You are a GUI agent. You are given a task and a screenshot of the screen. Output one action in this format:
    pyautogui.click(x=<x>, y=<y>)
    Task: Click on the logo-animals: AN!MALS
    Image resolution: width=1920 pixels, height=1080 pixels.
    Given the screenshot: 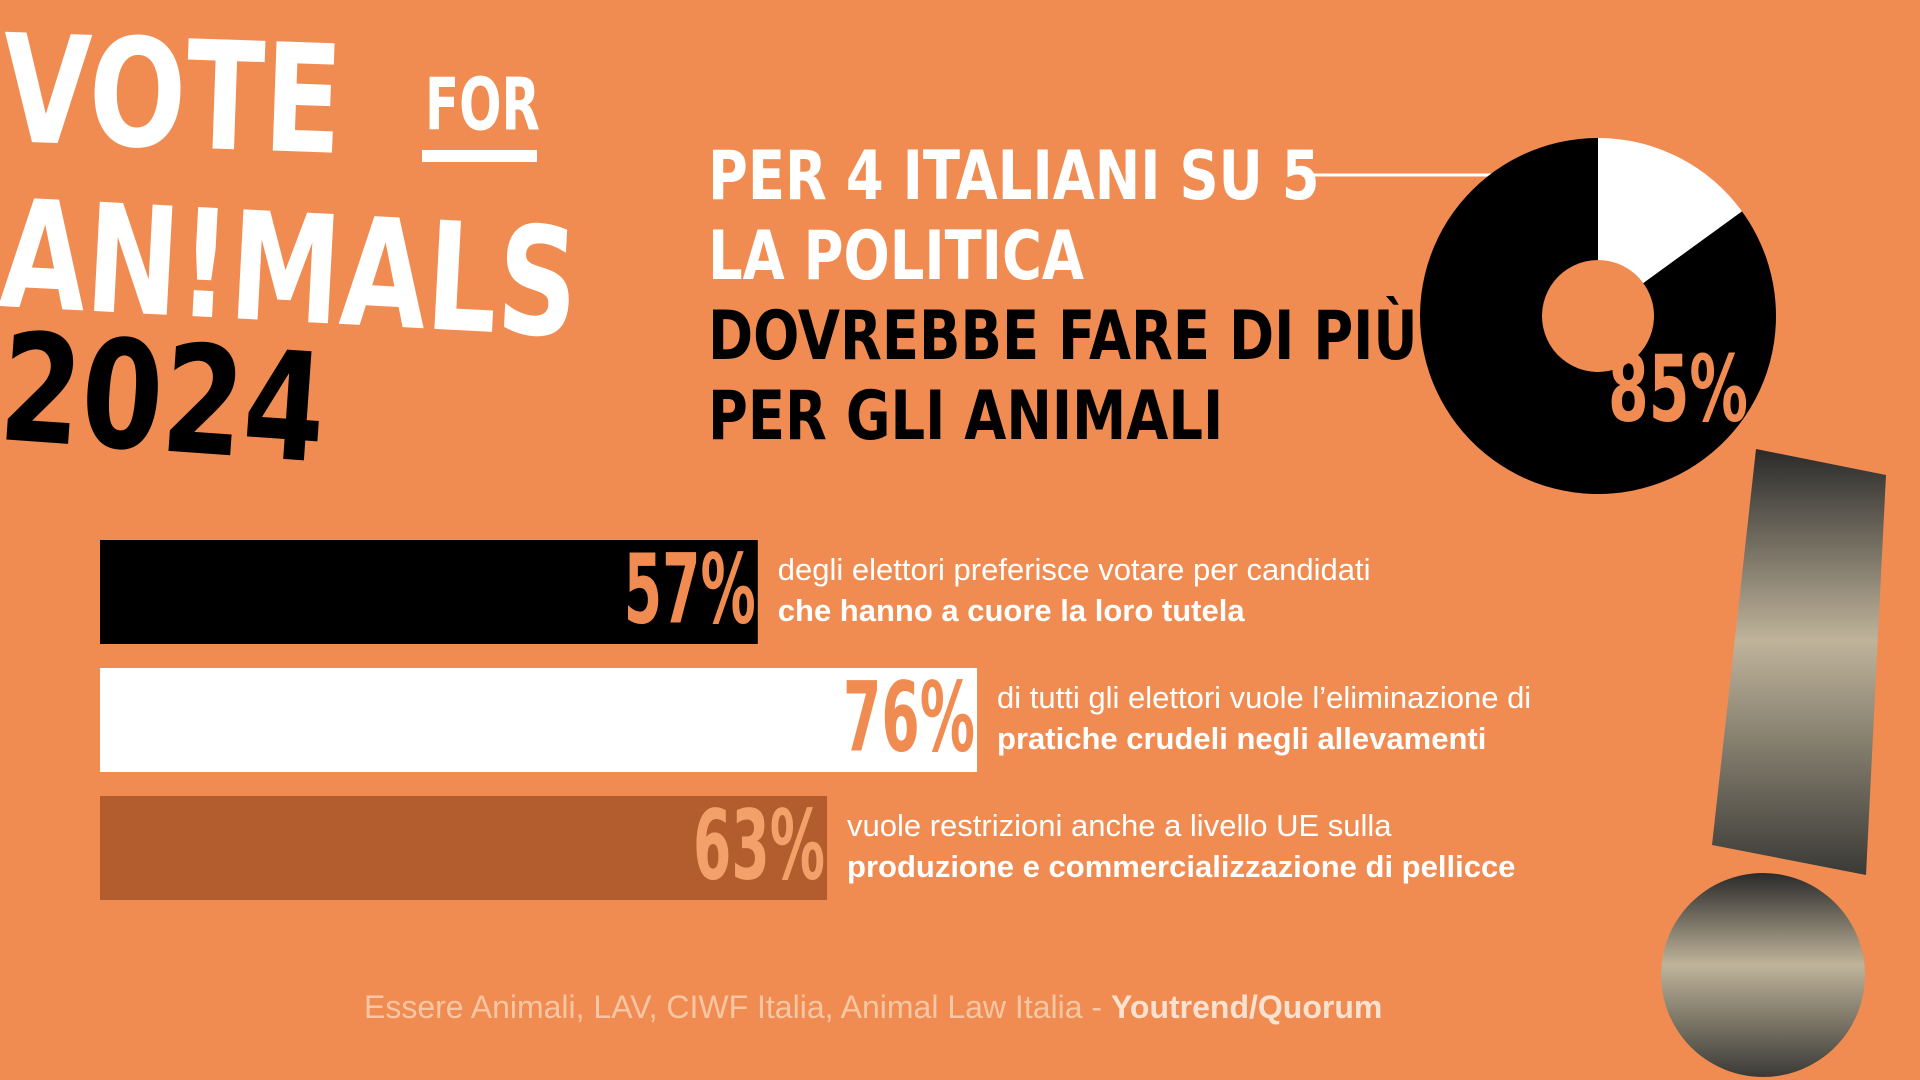 What is the action you would take?
    pyautogui.click(x=291, y=270)
    